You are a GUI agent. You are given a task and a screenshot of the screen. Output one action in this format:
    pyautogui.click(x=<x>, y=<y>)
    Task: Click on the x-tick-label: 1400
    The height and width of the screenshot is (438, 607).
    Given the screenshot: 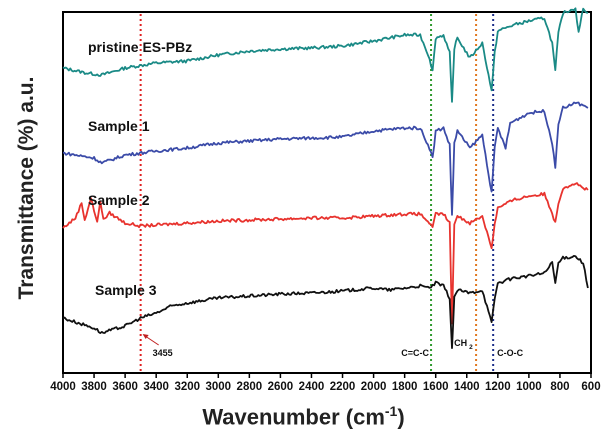 What is the action you would take?
    pyautogui.click(x=467, y=387)
    